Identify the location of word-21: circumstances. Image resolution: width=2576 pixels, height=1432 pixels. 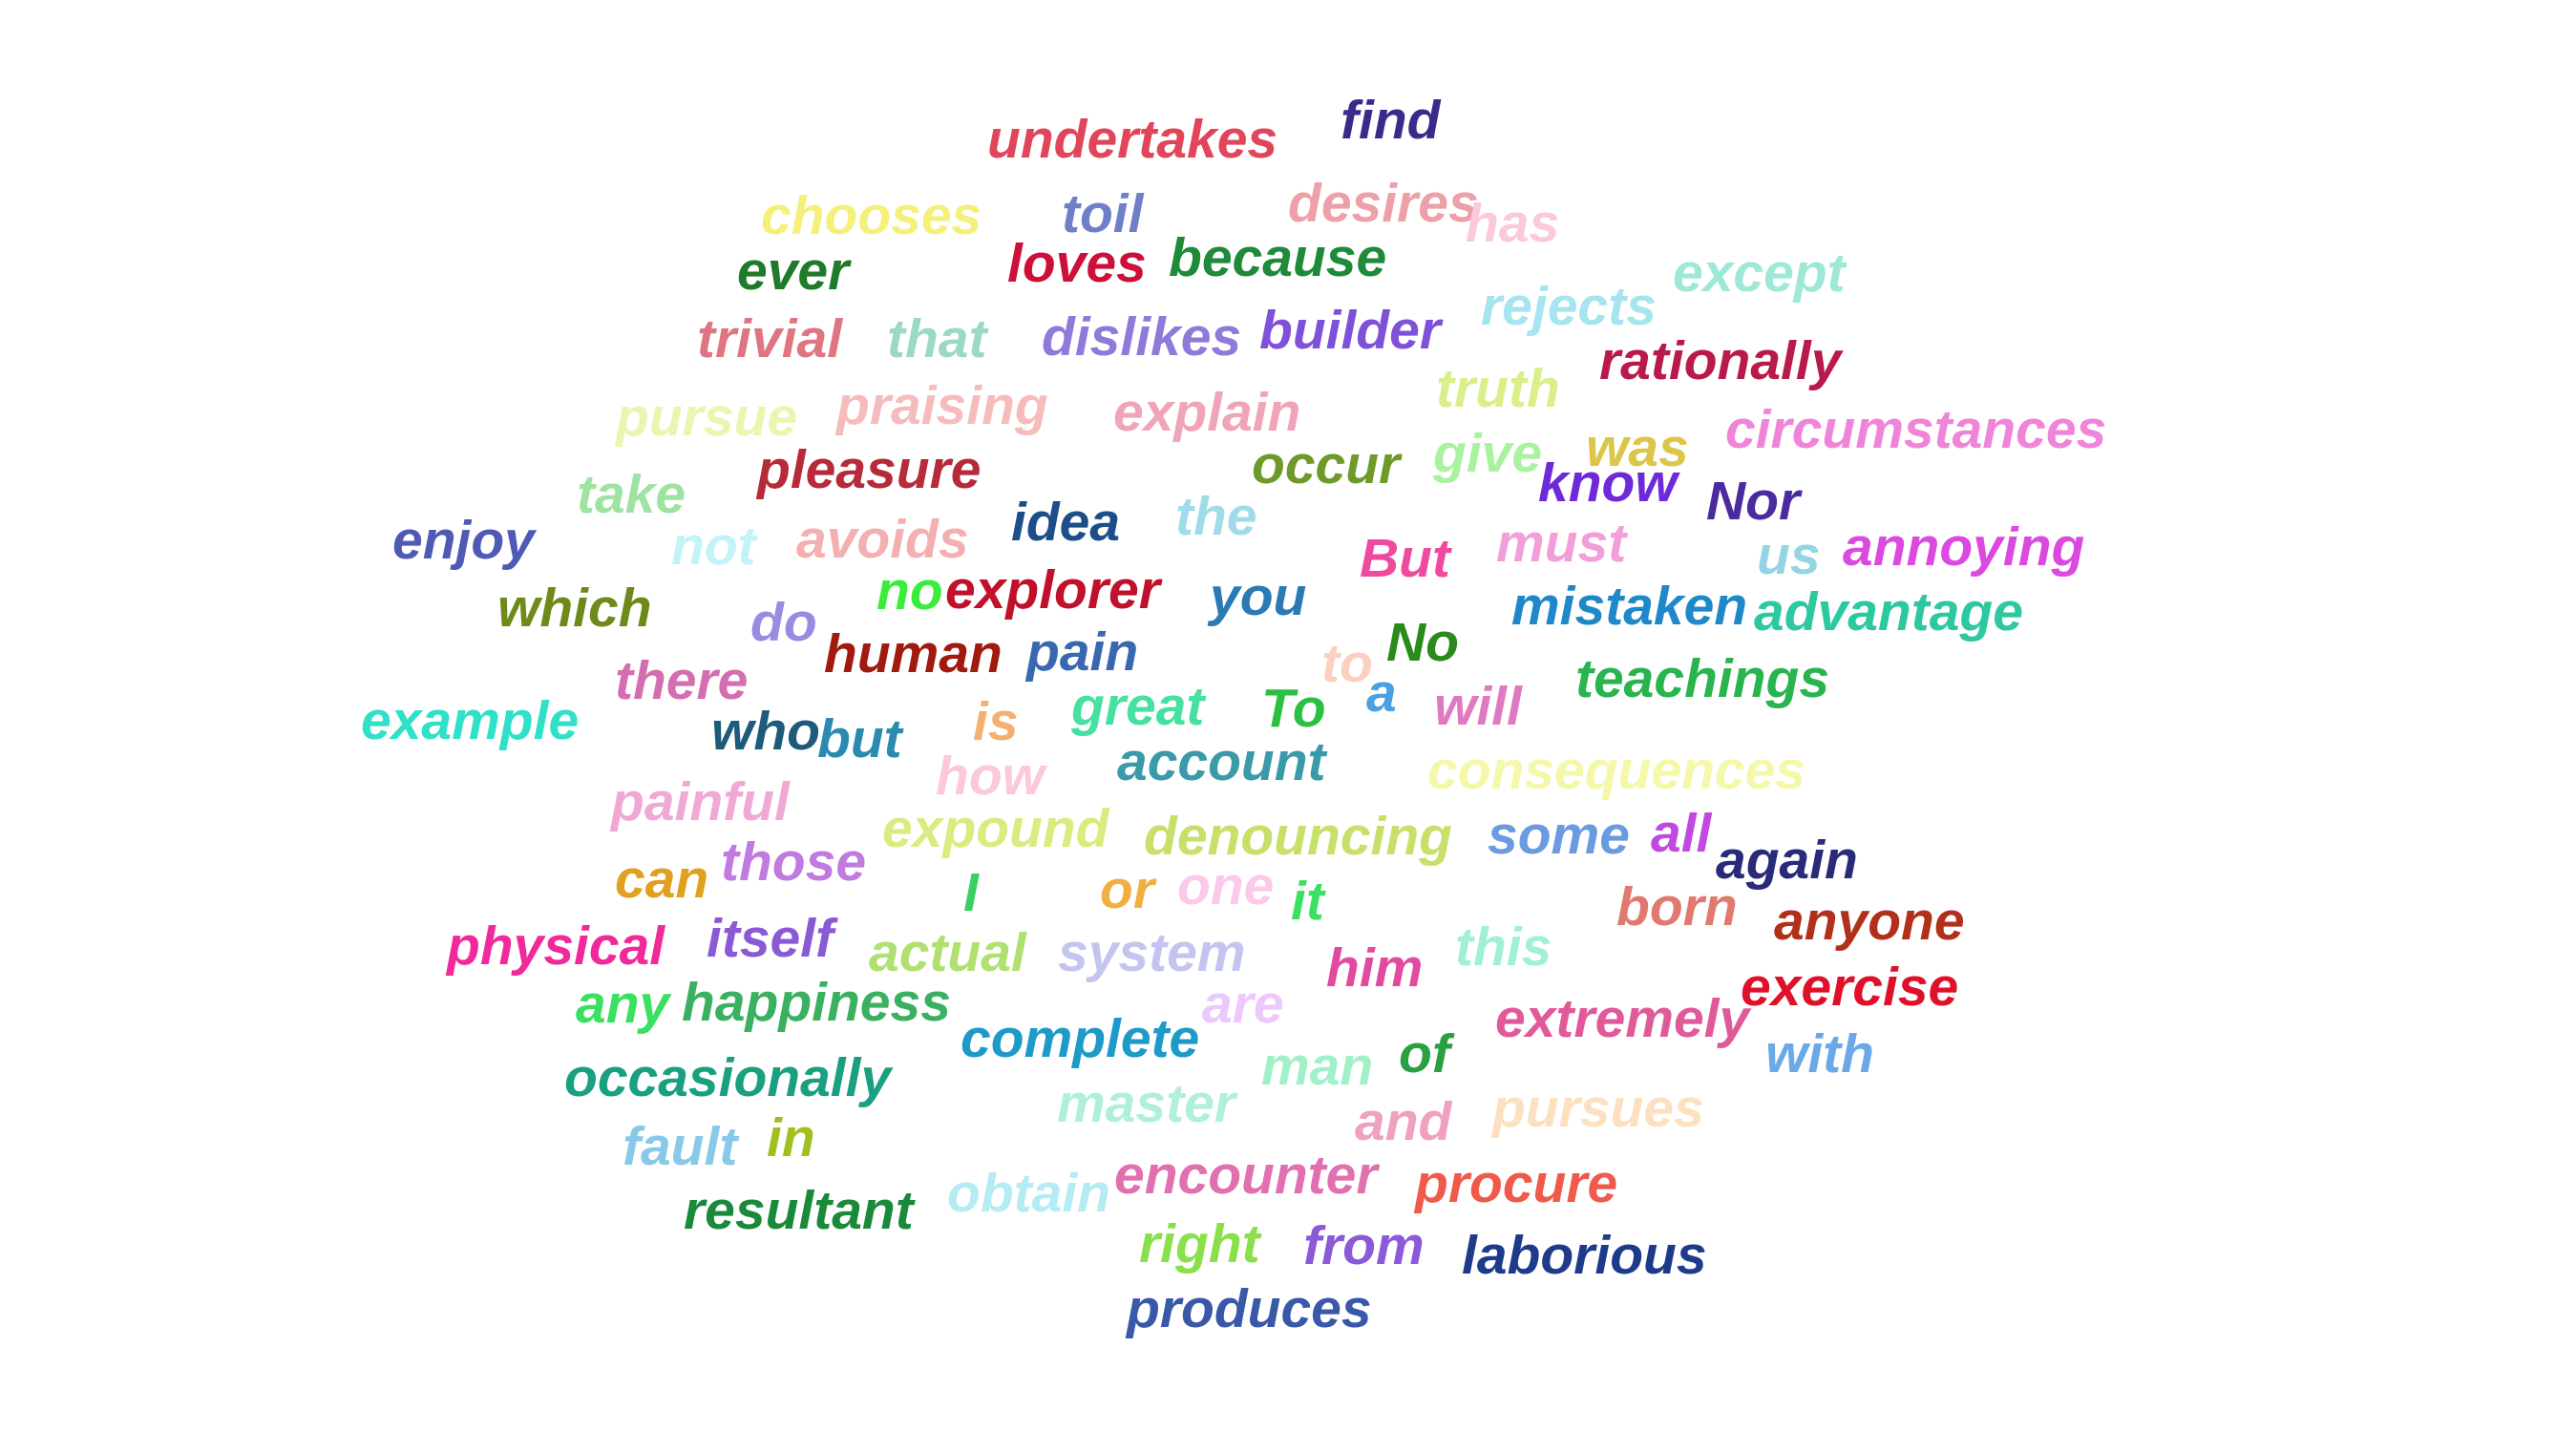
(1916, 429).